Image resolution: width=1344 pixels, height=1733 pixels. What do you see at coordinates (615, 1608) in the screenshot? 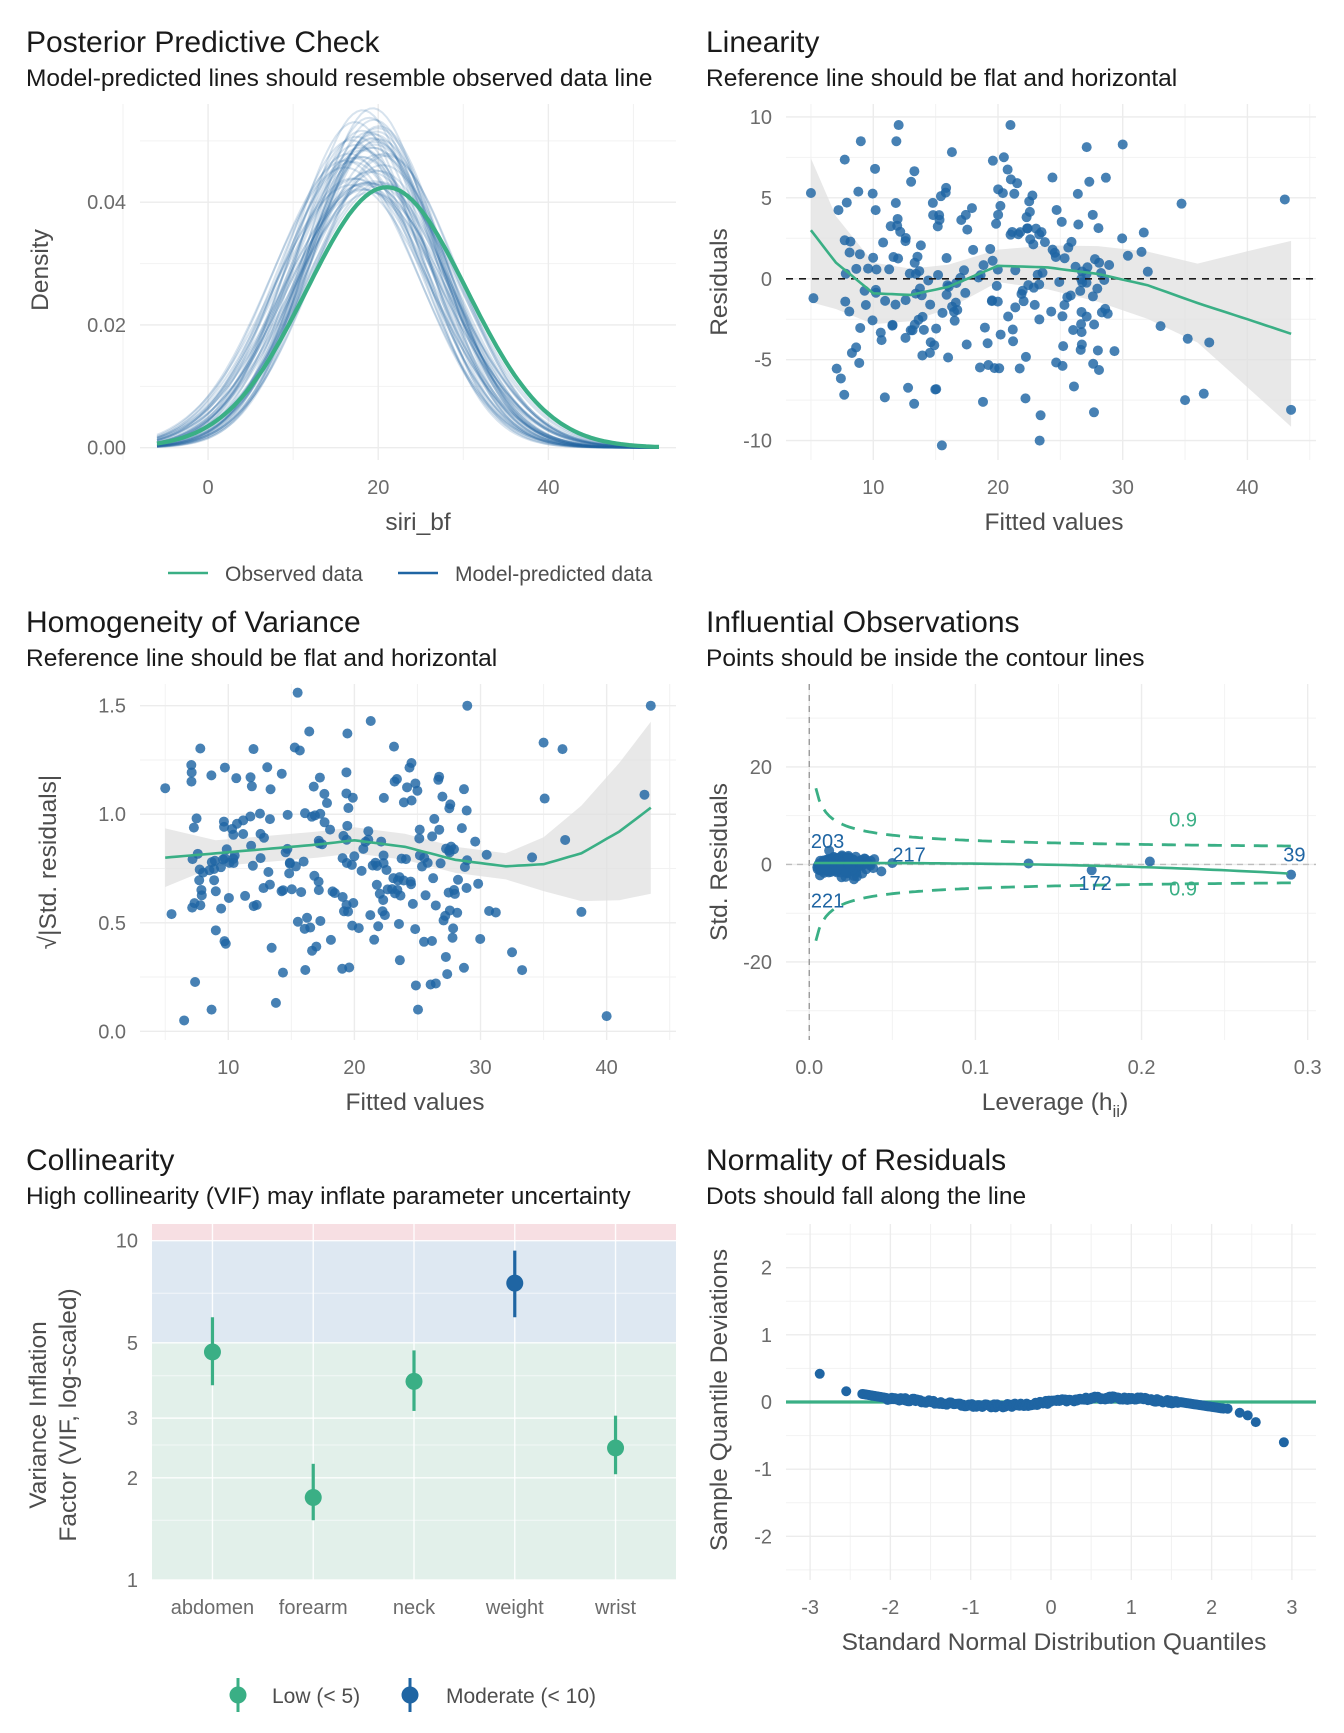
I see `x-tick-label: wrist` at bounding box center [615, 1608].